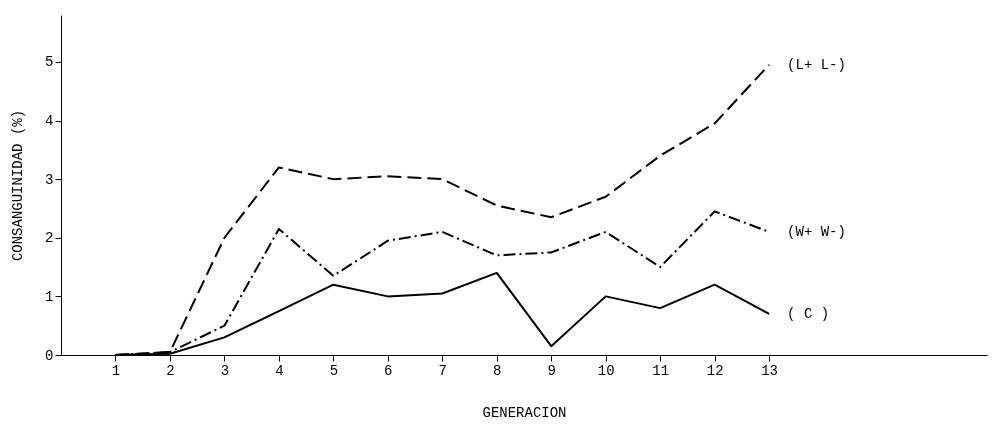 Image resolution: width=1007 pixels, height=429 pixels. Describe the element at coordinates (18, 185) in the screenshot. I see `y-axis-title: CONSANGUINIDAD (%)` at that location.